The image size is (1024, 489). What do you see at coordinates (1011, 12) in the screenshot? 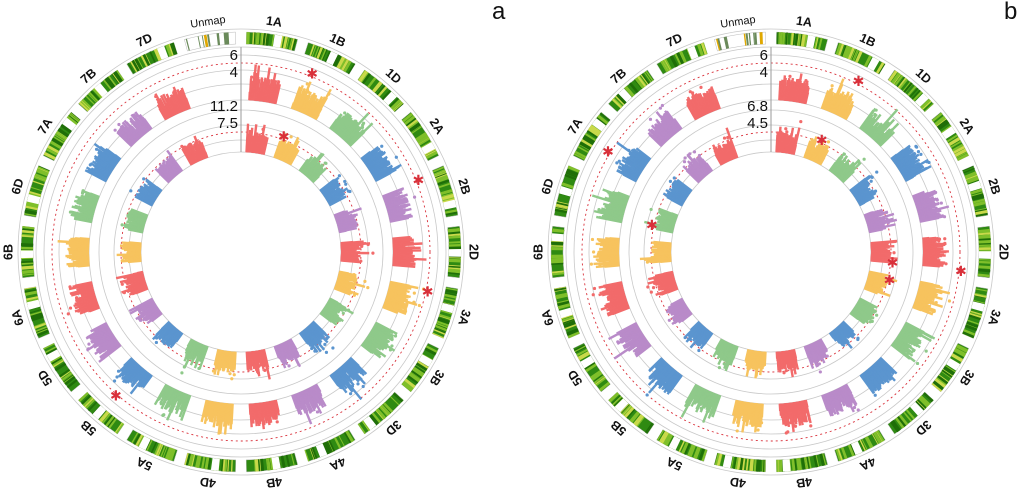
I see `panel-label-b: b` at bounding box center [1011, 12].